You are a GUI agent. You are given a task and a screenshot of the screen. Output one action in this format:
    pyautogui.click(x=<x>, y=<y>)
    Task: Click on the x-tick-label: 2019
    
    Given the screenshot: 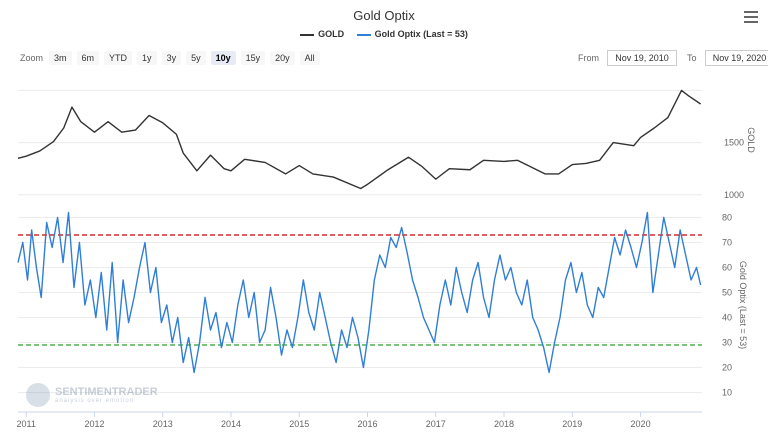 What is the action you would take?
    pyautogui.click(x=572, y=424)
    